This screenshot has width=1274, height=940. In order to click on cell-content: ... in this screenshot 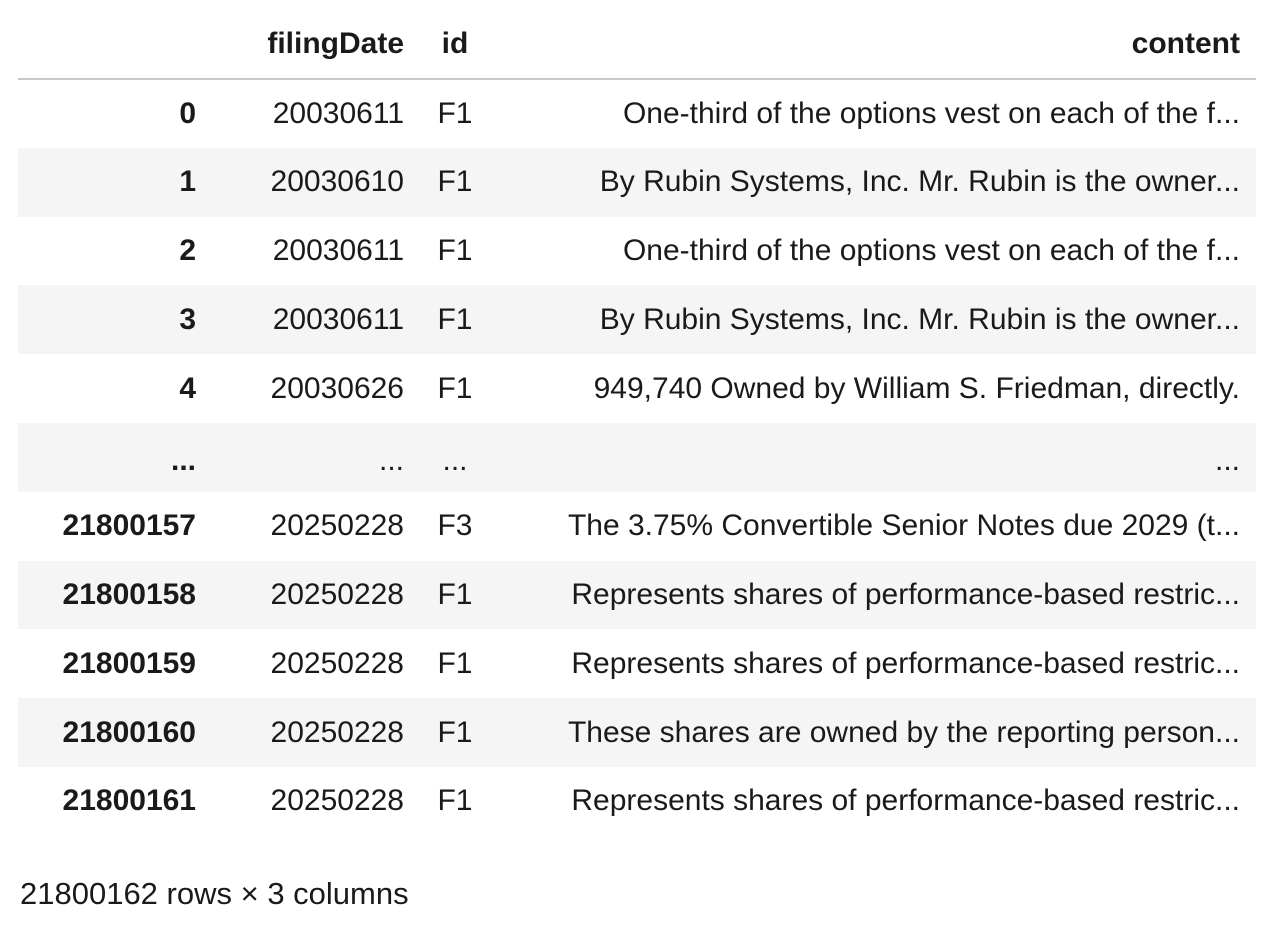, I will do `click(1227, 460)`.